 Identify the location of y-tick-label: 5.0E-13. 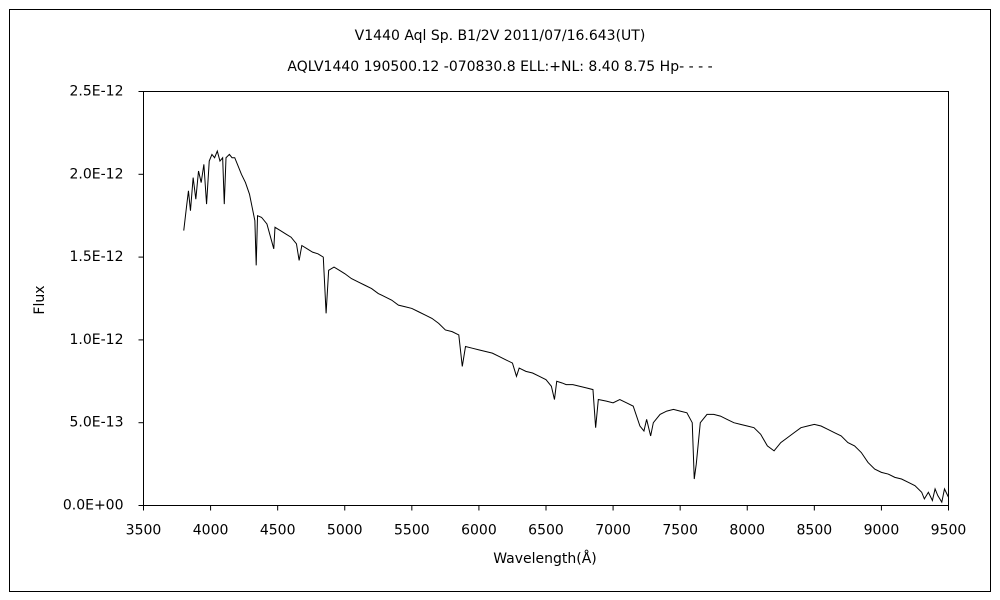
(97, 423).